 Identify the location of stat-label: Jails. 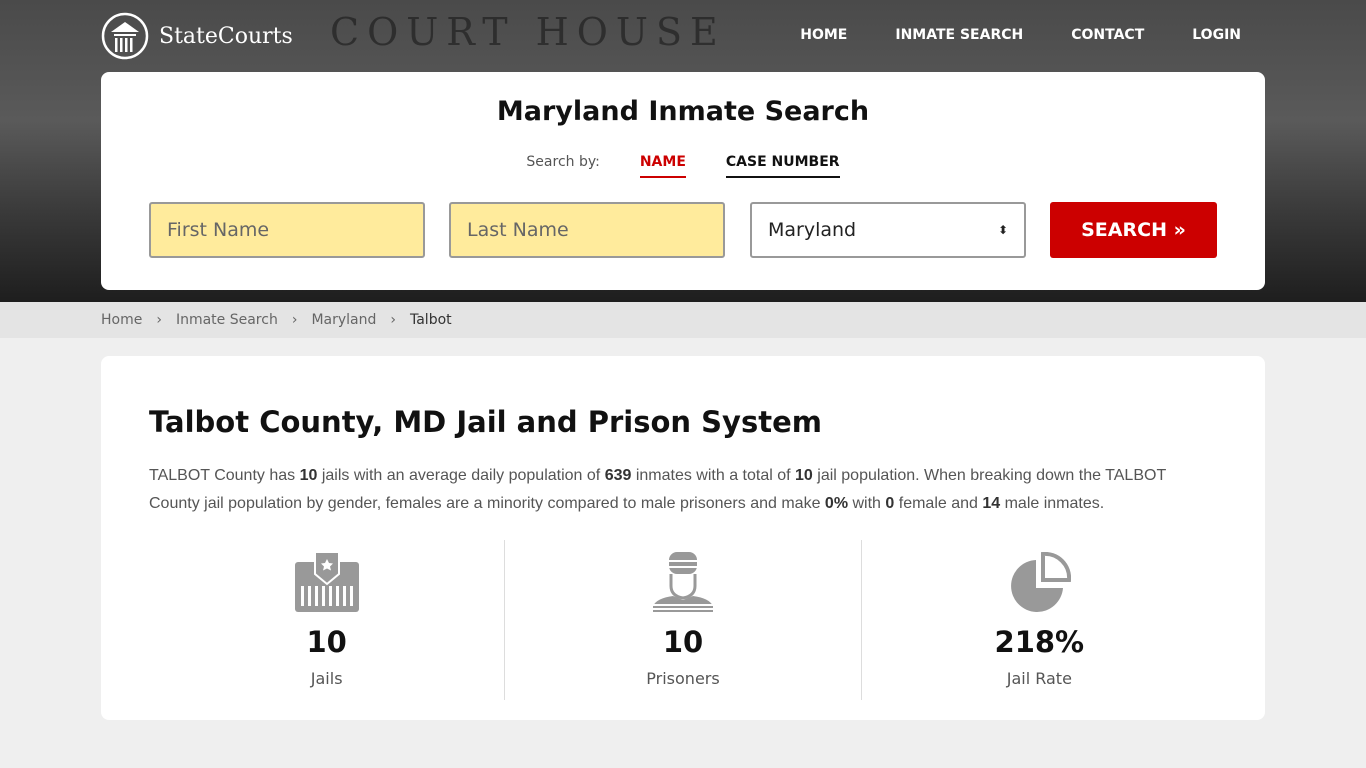
(326, 678).